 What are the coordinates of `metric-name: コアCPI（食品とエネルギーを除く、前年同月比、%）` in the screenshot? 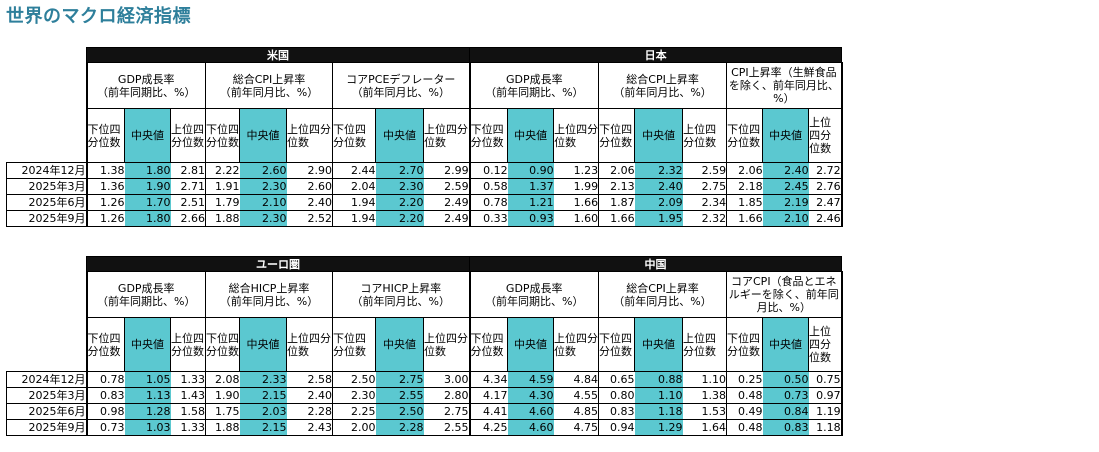 It's located at (783, 294).